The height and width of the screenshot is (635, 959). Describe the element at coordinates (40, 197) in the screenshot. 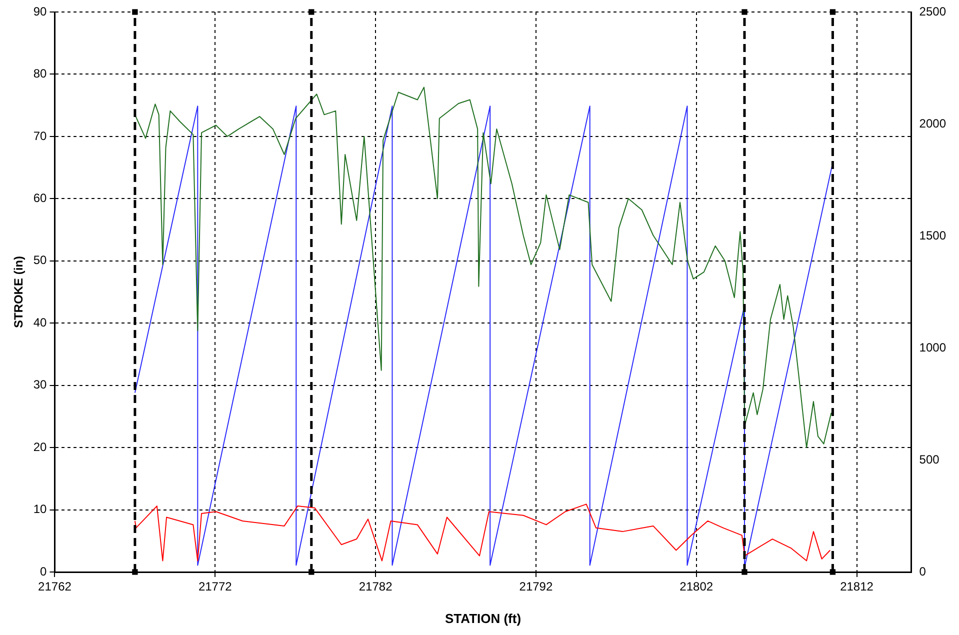

I see `y-tick-label: 60` at that location.